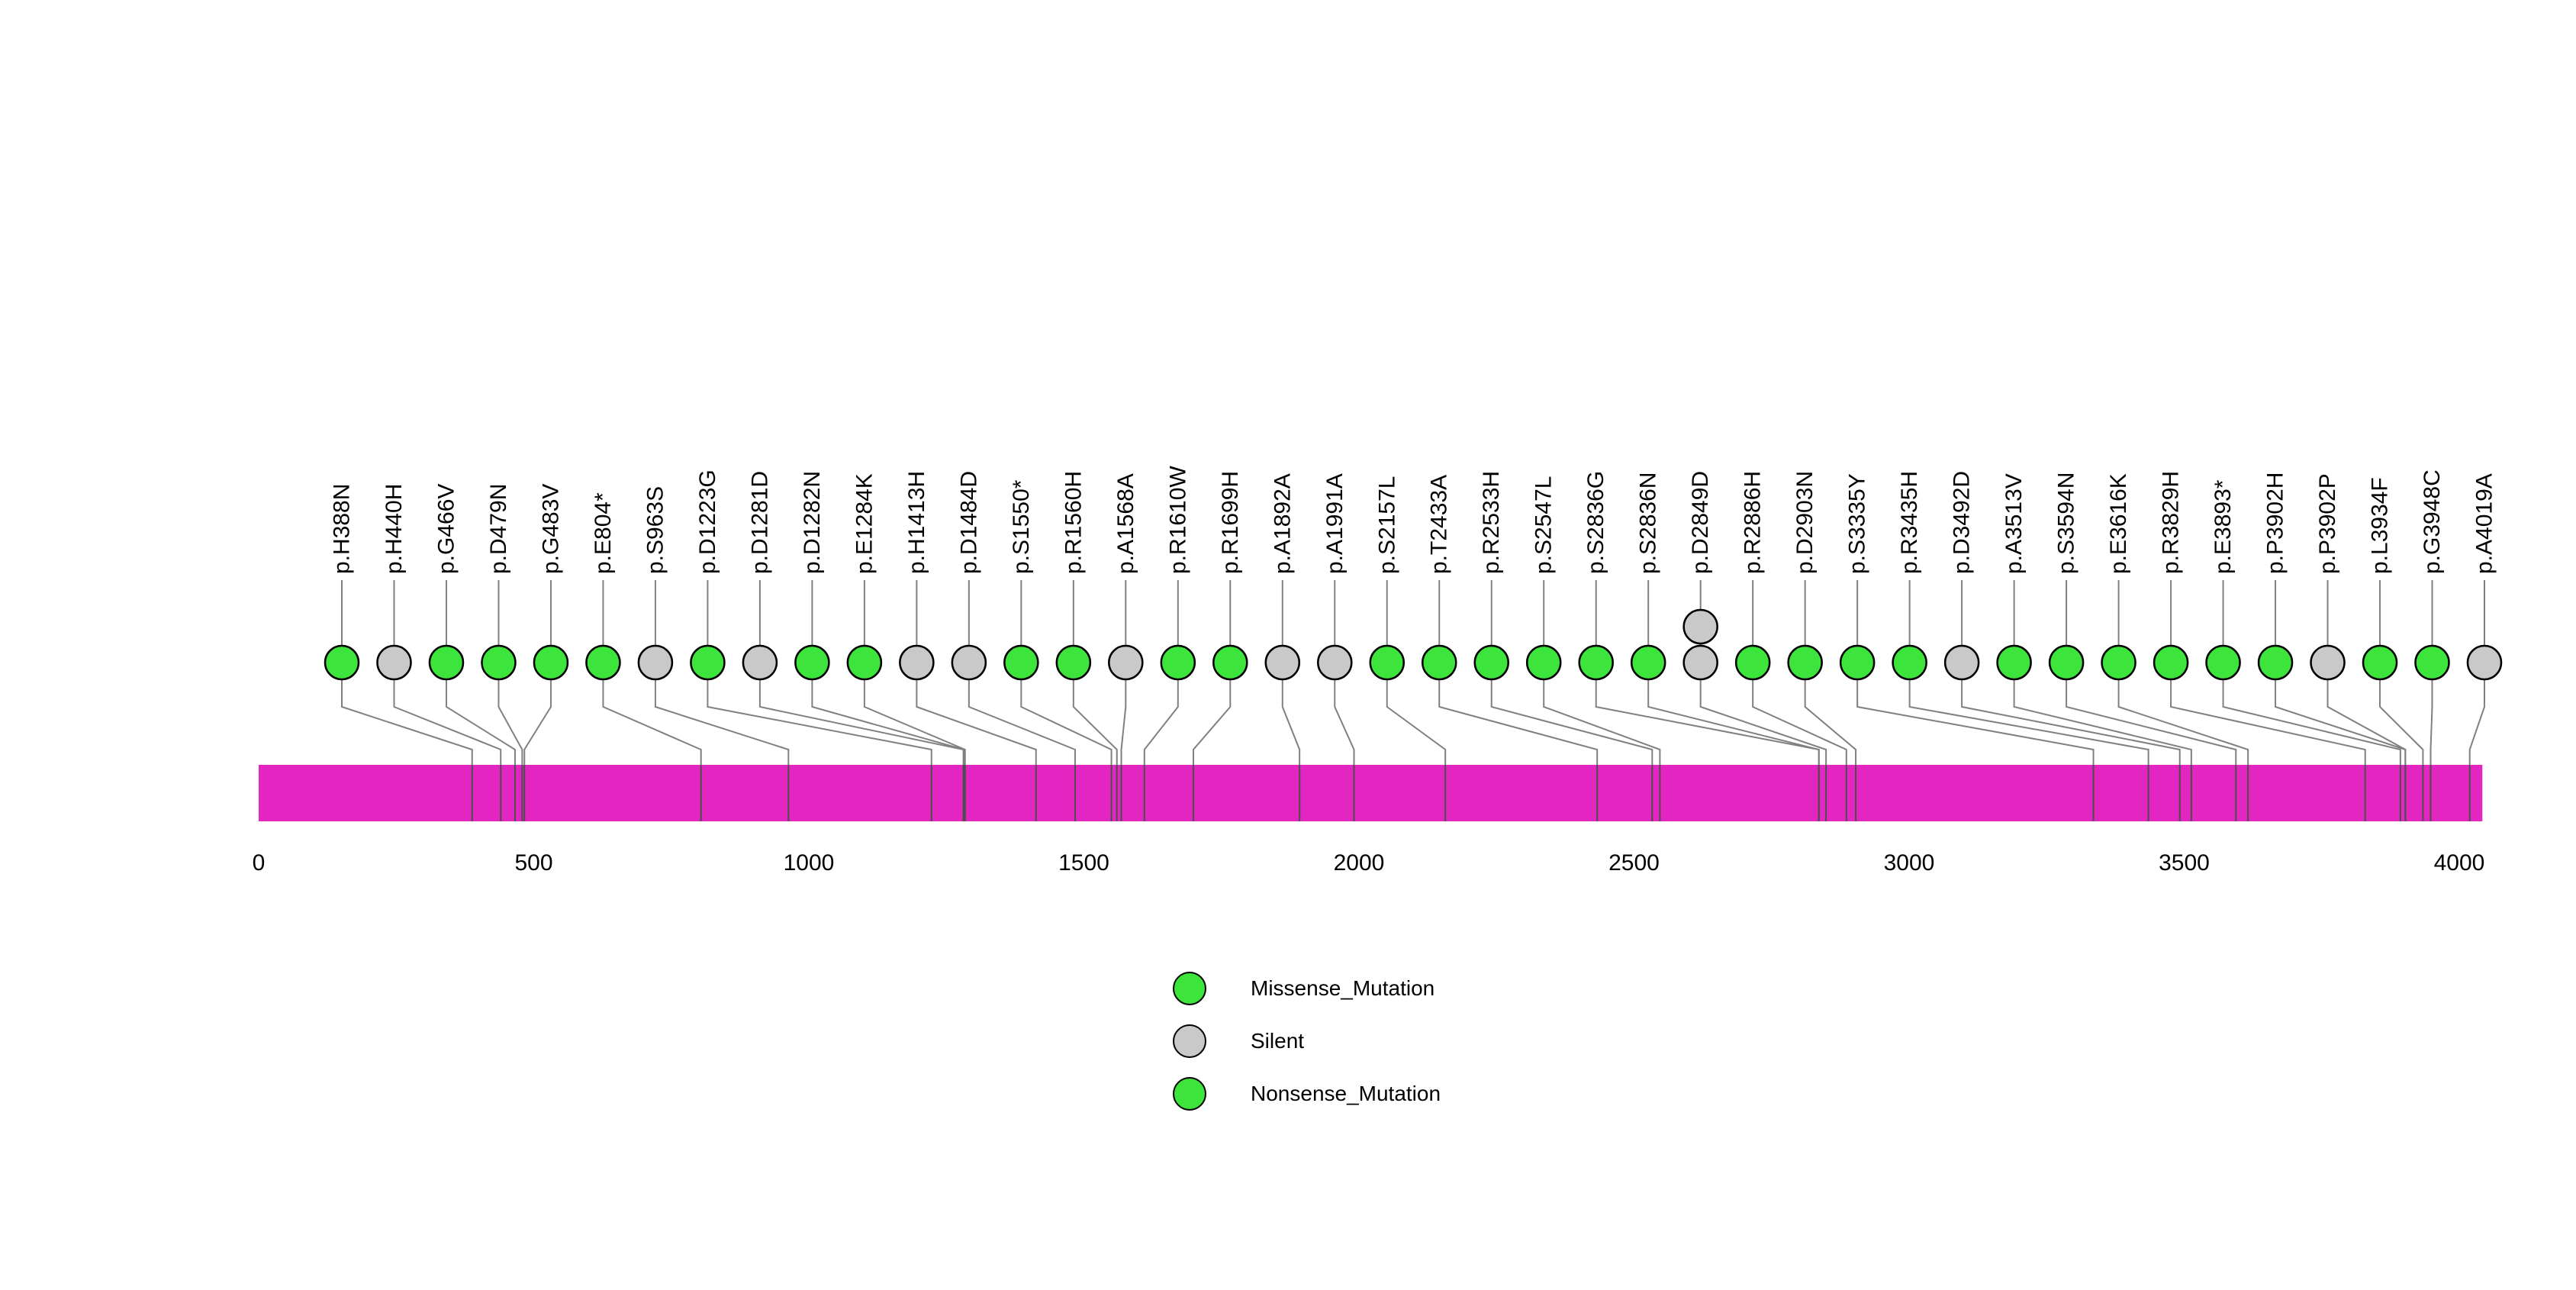 This screenshot has width=2576, height=1290. Describe the element at coordinates (1909, 863) in the screenshot. I see `axis-tick-label: 3000` at that location.